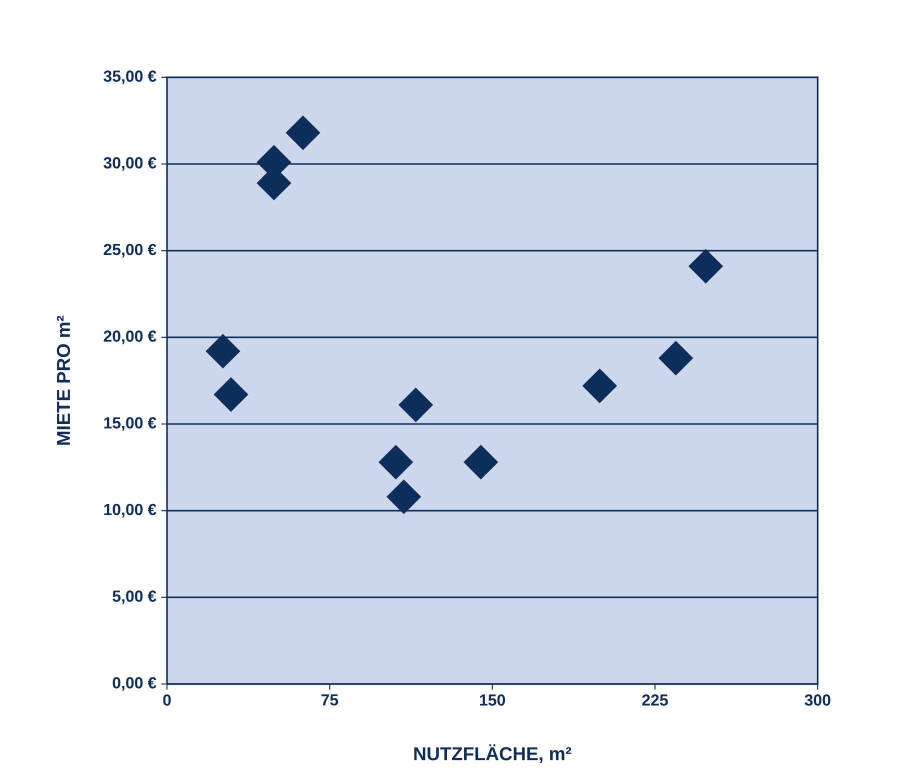  What do you see at coordinates (130, 511) in the screenshot?
I see `y-tick-label: 10,00 €` at bounding box center [130, 511].